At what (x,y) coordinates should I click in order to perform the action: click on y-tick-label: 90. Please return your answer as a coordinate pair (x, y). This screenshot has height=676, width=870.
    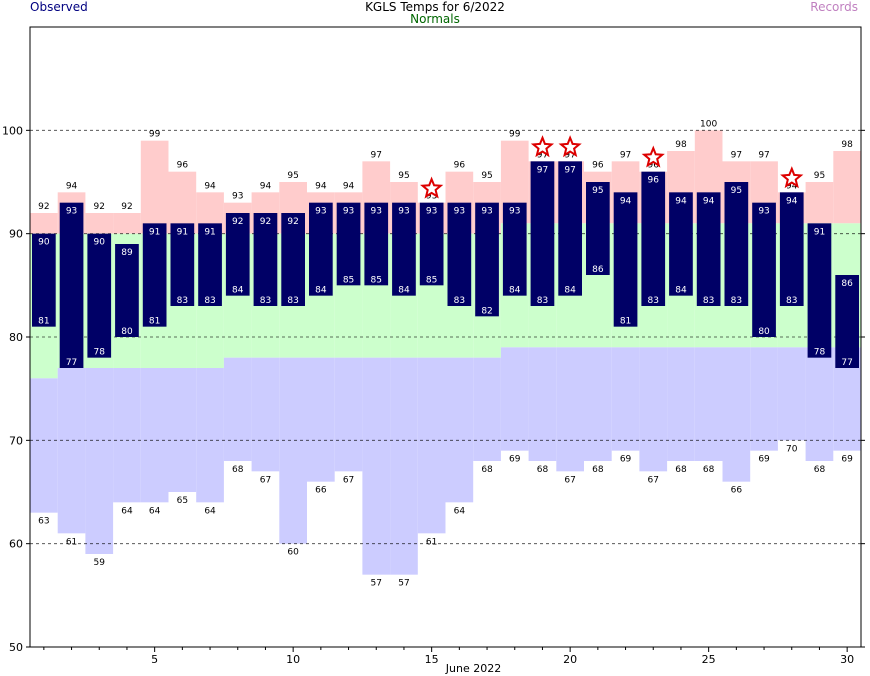
    Looking at the image, I should click on (16, 234).